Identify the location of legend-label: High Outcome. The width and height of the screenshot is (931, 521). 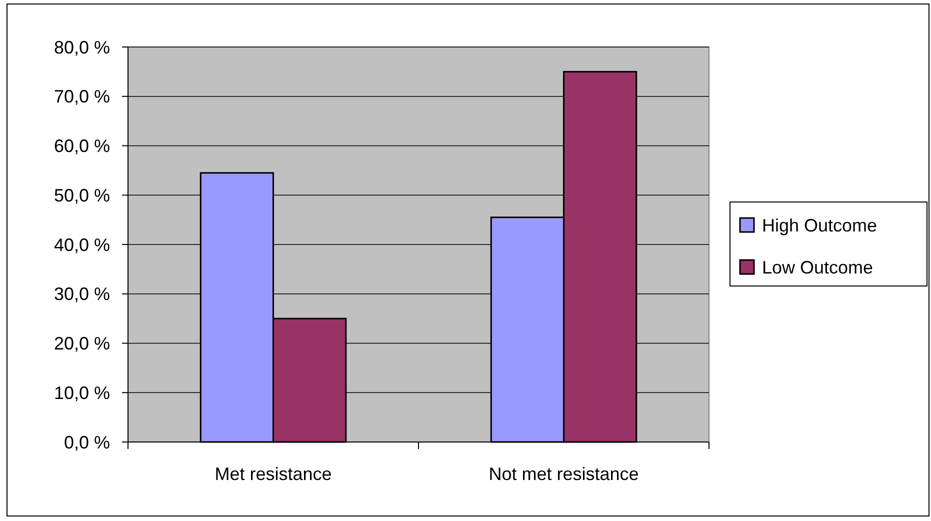
(820, 225).